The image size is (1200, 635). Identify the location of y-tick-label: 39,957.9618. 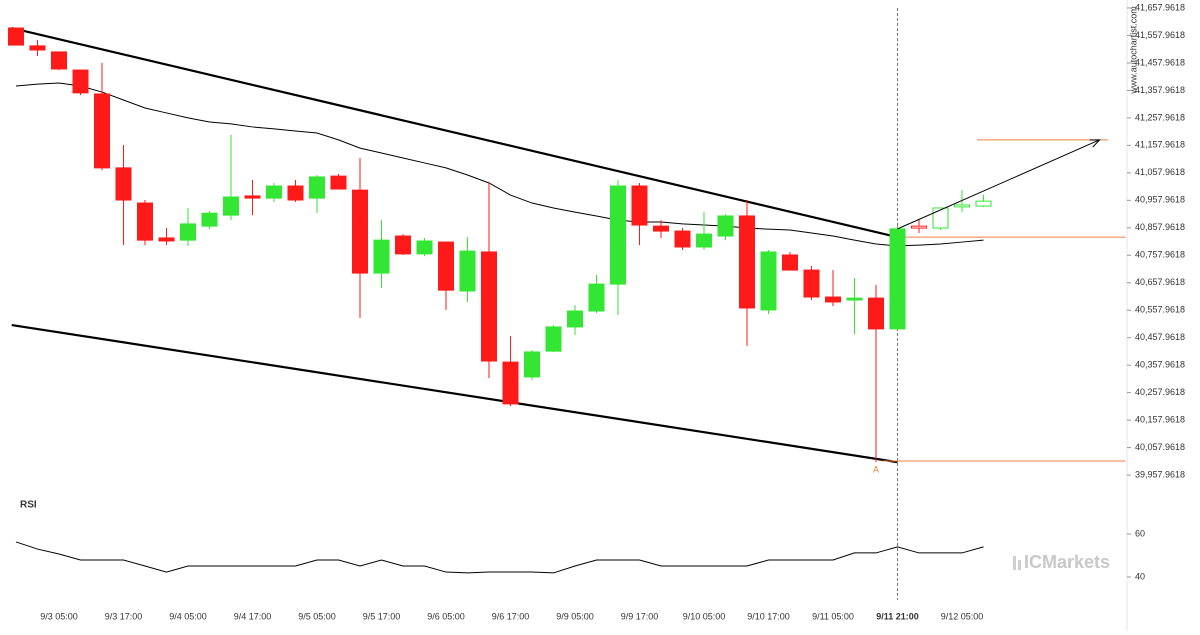
(1160, 474).